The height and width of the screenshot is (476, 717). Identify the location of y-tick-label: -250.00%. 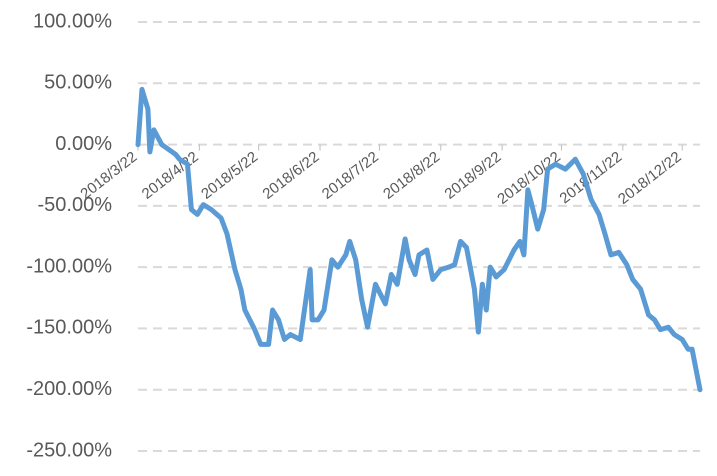
(69, 450).